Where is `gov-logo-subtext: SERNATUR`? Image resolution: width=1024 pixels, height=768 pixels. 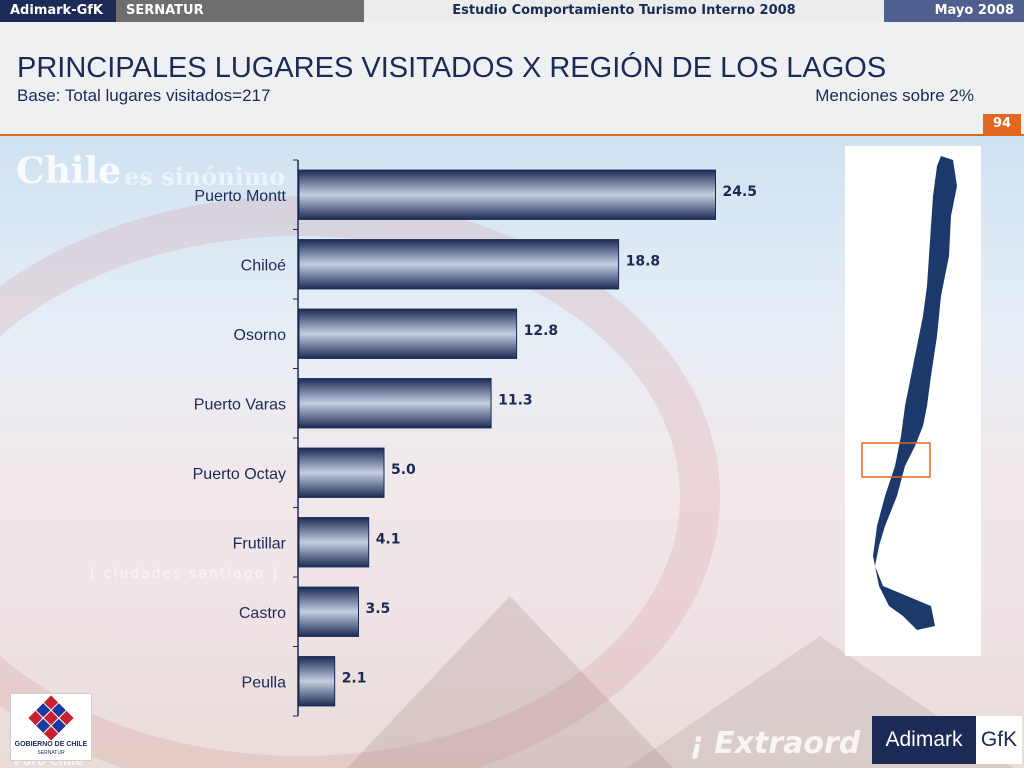 gov-logo-subtext: SERNATUR is located at coordinates (51, 753).